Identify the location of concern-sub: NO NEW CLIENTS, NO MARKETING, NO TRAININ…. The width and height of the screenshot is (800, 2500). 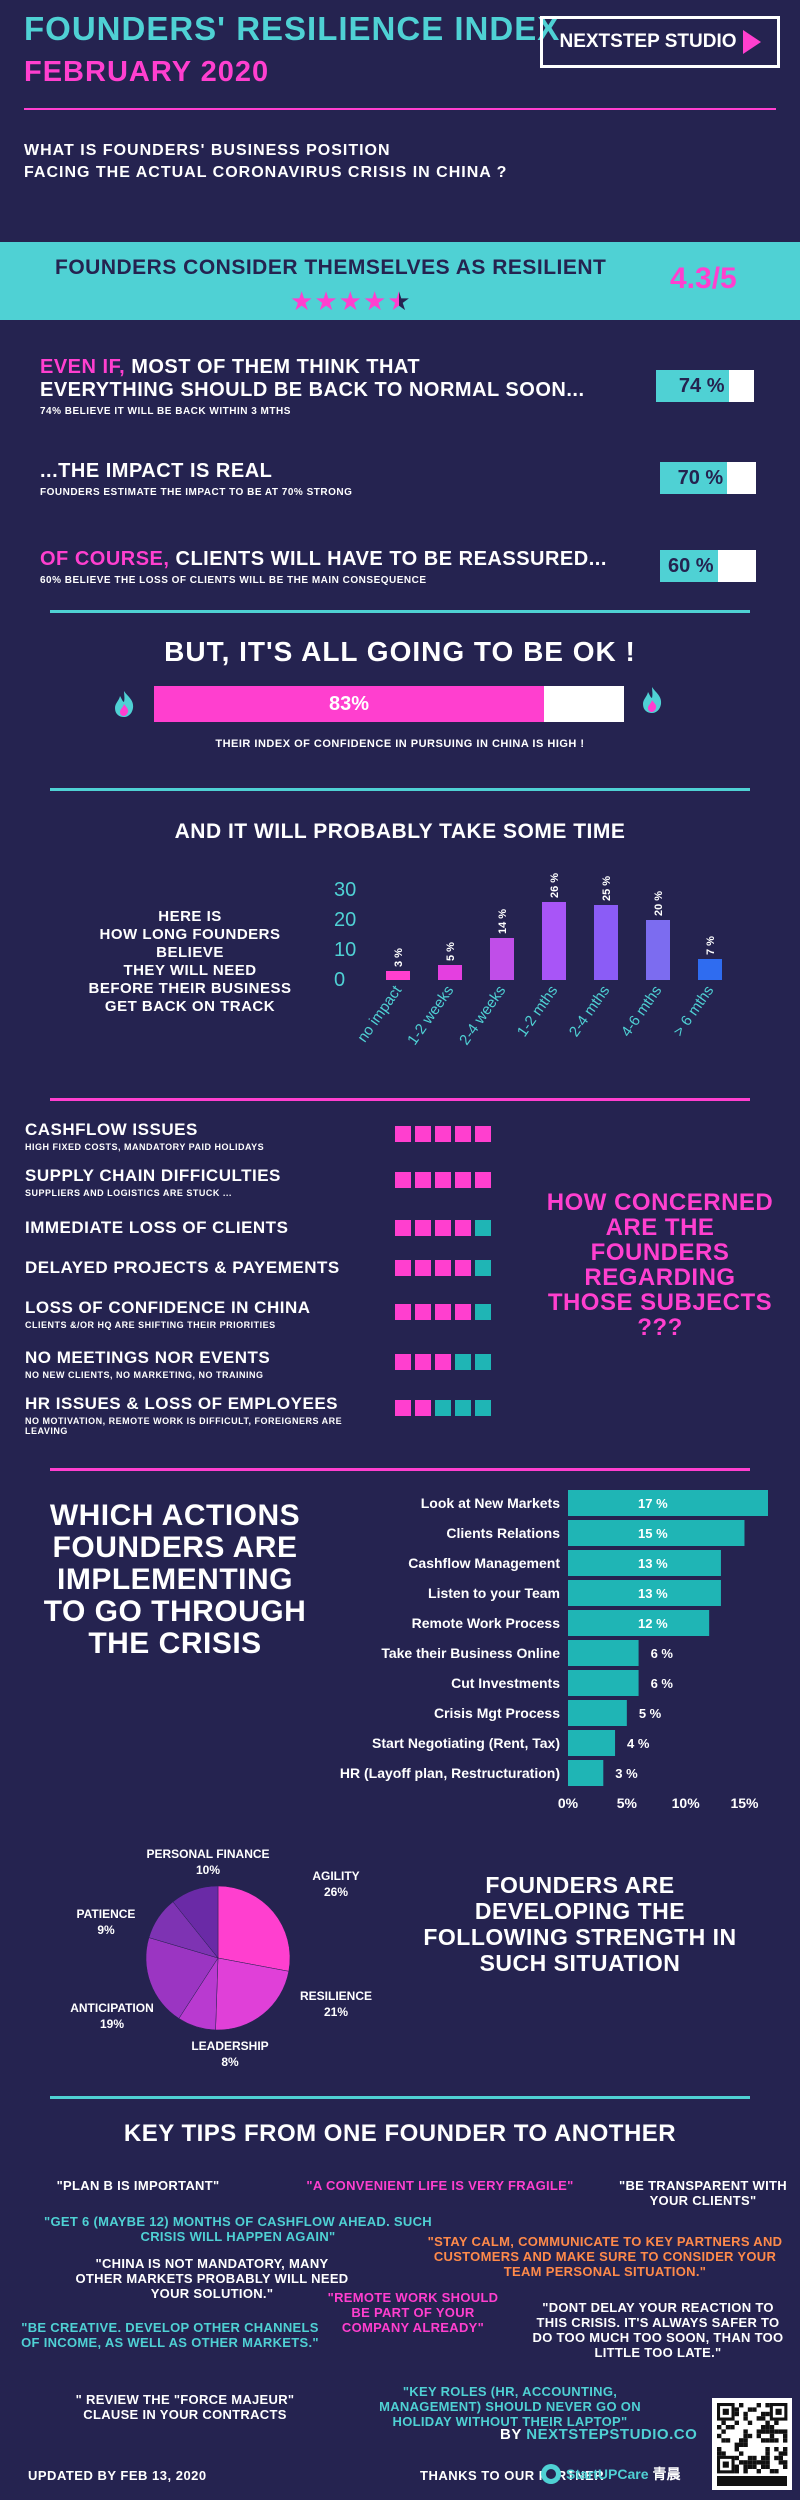
(144, 1375).